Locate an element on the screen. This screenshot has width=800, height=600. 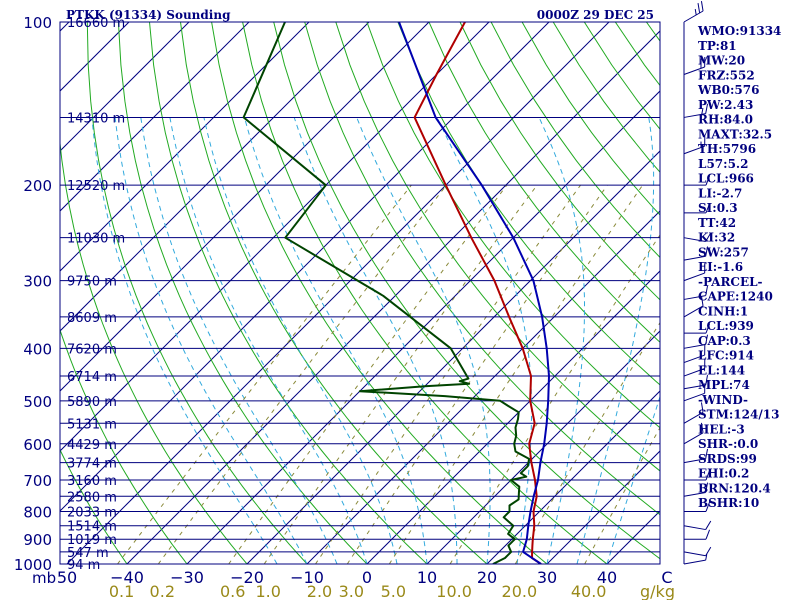
index-entry: LCL:939 is located at coordinates (726, 326).